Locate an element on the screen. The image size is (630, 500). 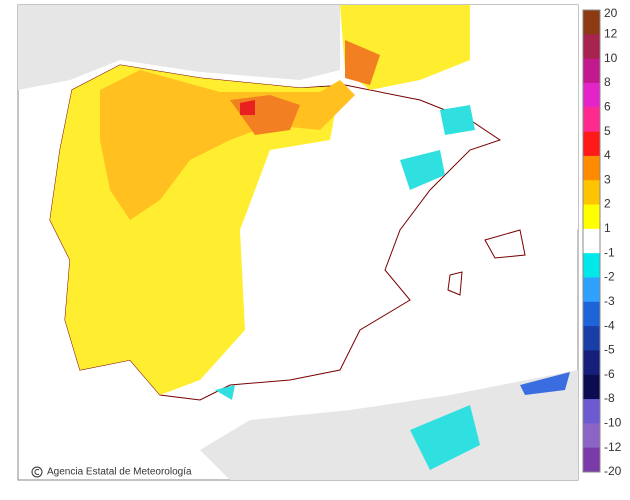
legend-label: -10 is located at coordinates (613, 423).